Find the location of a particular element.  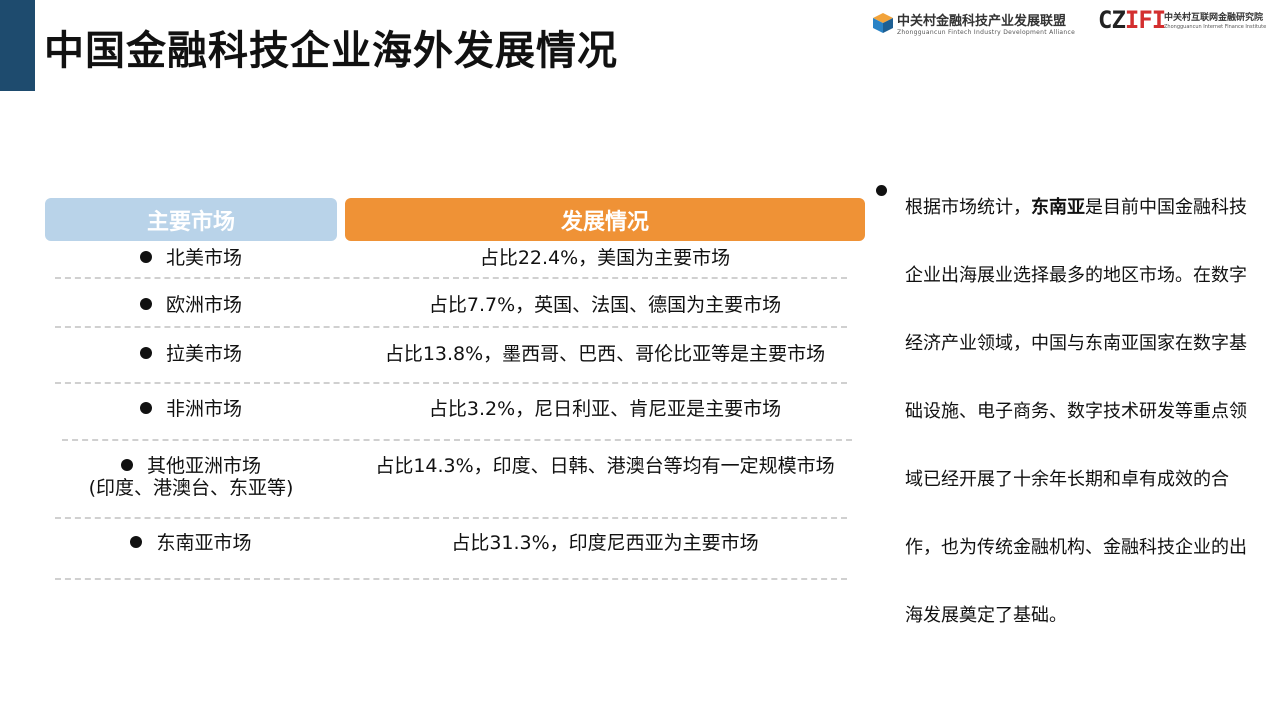

market-label: 欧洲市场 is located at coordinates (203, 305).